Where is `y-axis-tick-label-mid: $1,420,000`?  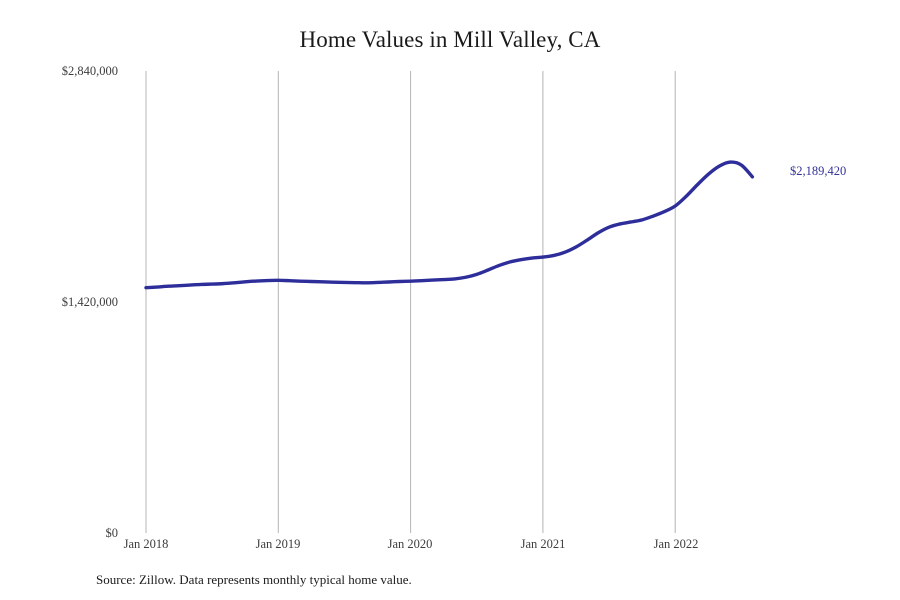 y-axis-tick-label-mid: $1,420,000 is located at coordinates (89, 302).